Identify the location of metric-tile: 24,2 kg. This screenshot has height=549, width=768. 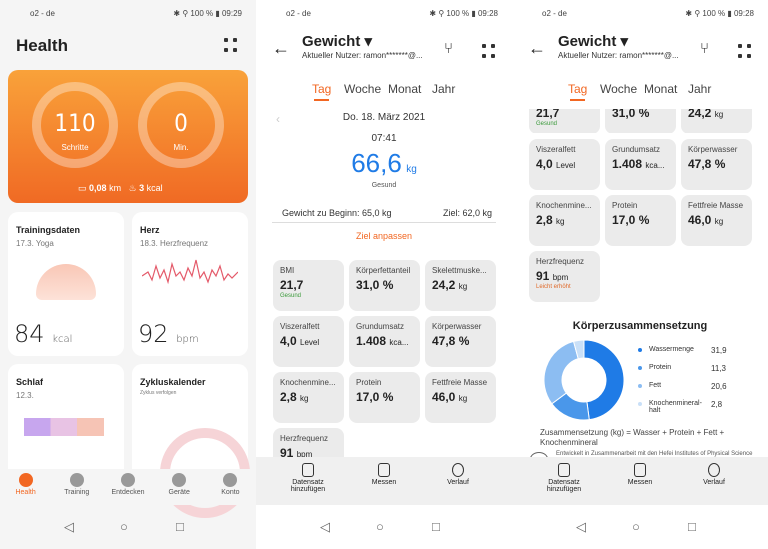
(716, 121).